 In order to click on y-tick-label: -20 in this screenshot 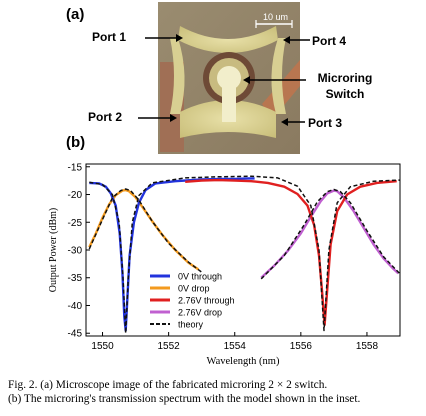, I will do `click(75, 195)`.